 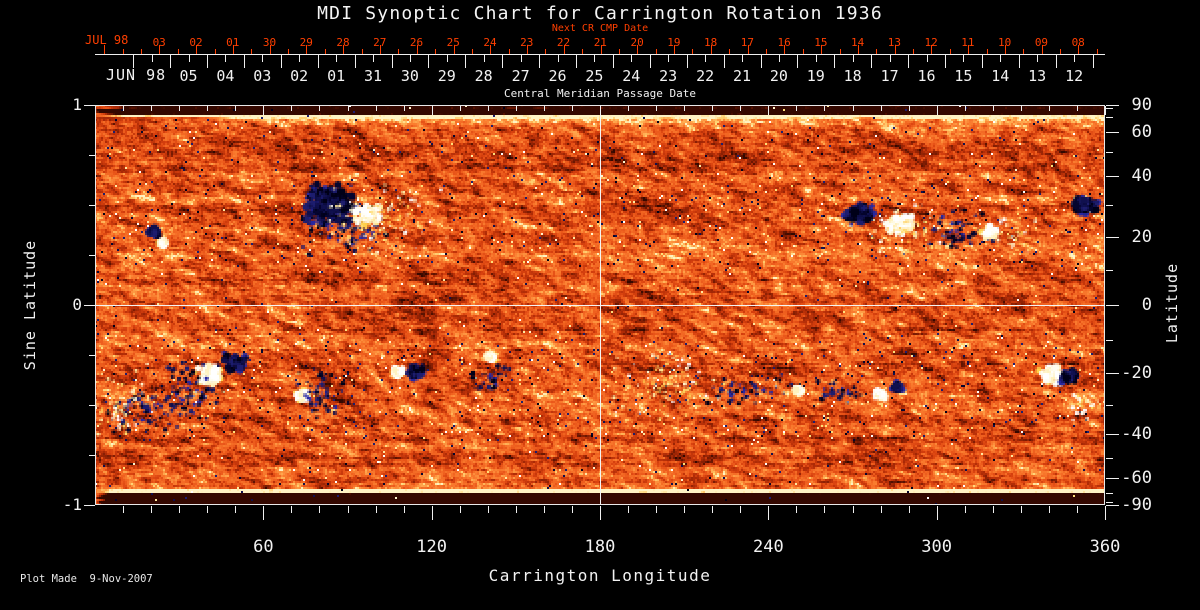 I want to click on cmp-tick-label: 31, so click(x=373, y=76).